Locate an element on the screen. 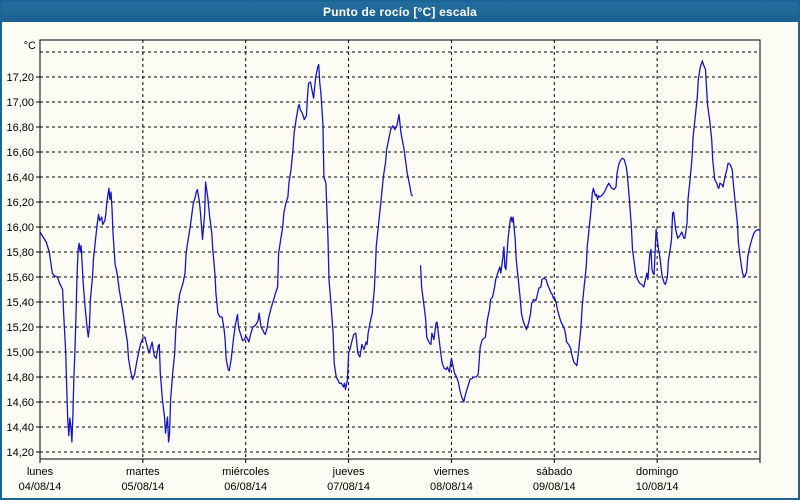 This screenshot has height=500, width=800. y-tick-label: 14,80 is located at coordinates (20, 378).